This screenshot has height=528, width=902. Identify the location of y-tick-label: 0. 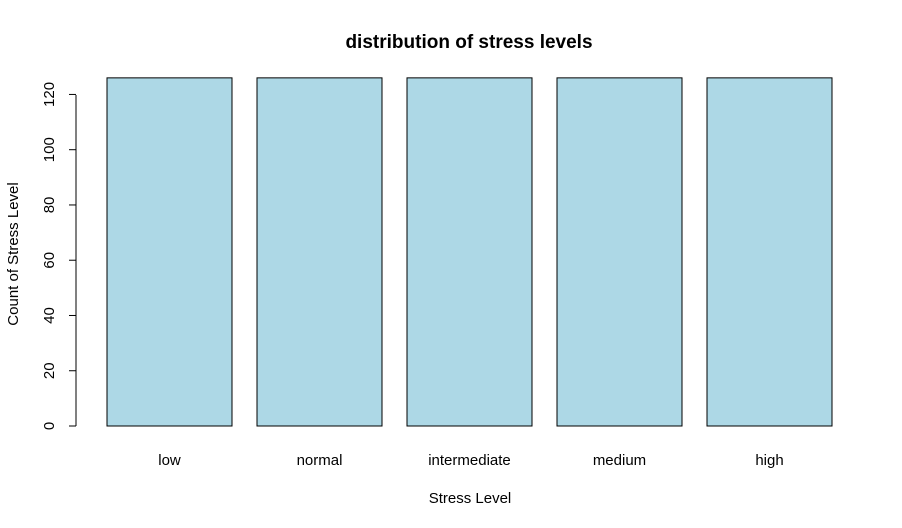
(49, 426).